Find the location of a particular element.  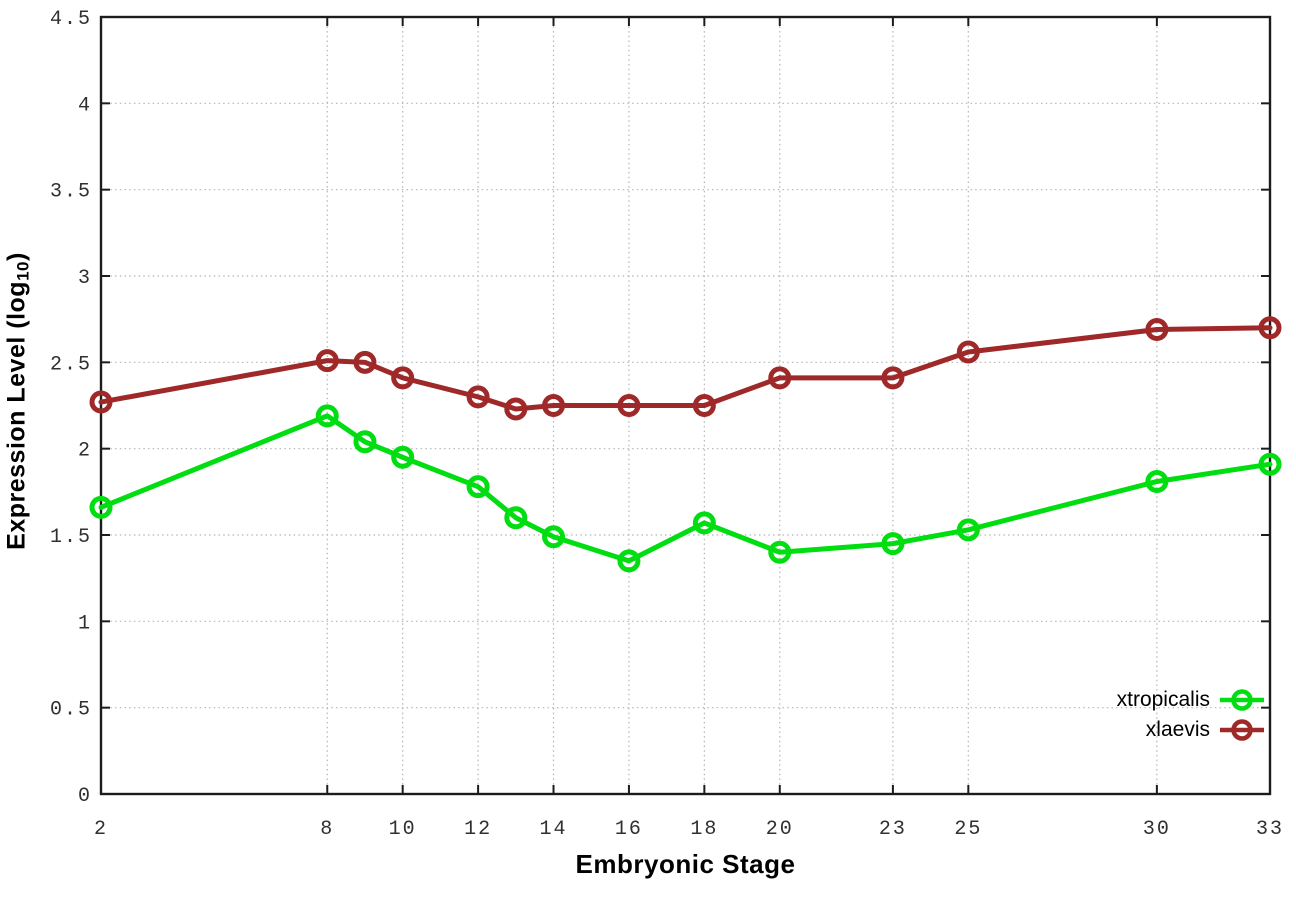

legend-entry-xlaevis: xlaevis is located at coordinates (1205, 730).